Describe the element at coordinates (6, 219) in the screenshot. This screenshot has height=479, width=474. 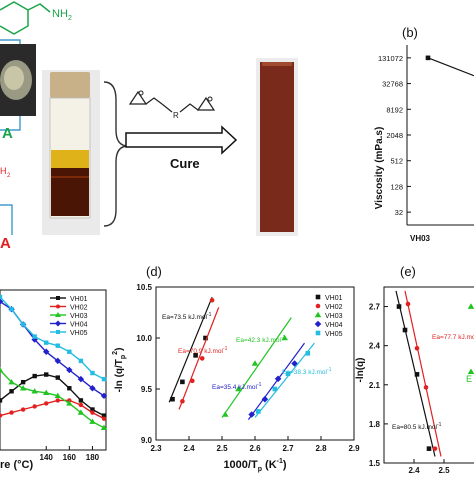
I see `frame-bracket-bottom` at that location.